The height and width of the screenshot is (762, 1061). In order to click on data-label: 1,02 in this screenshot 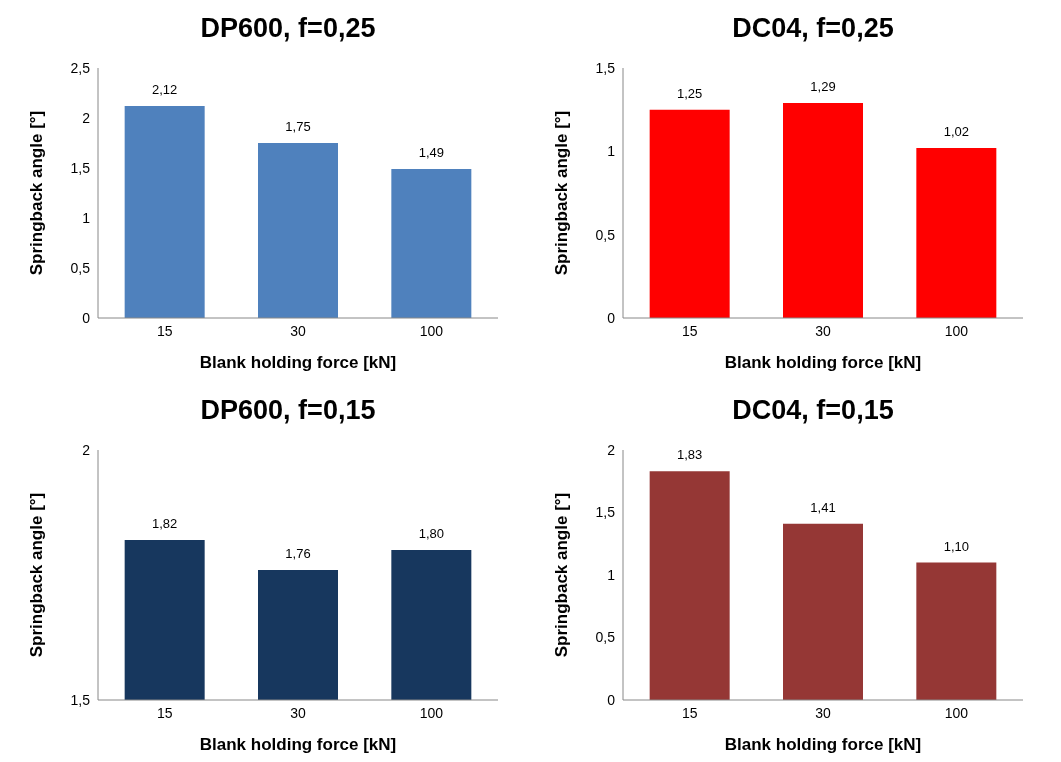, I will do `click(956, 131)`.